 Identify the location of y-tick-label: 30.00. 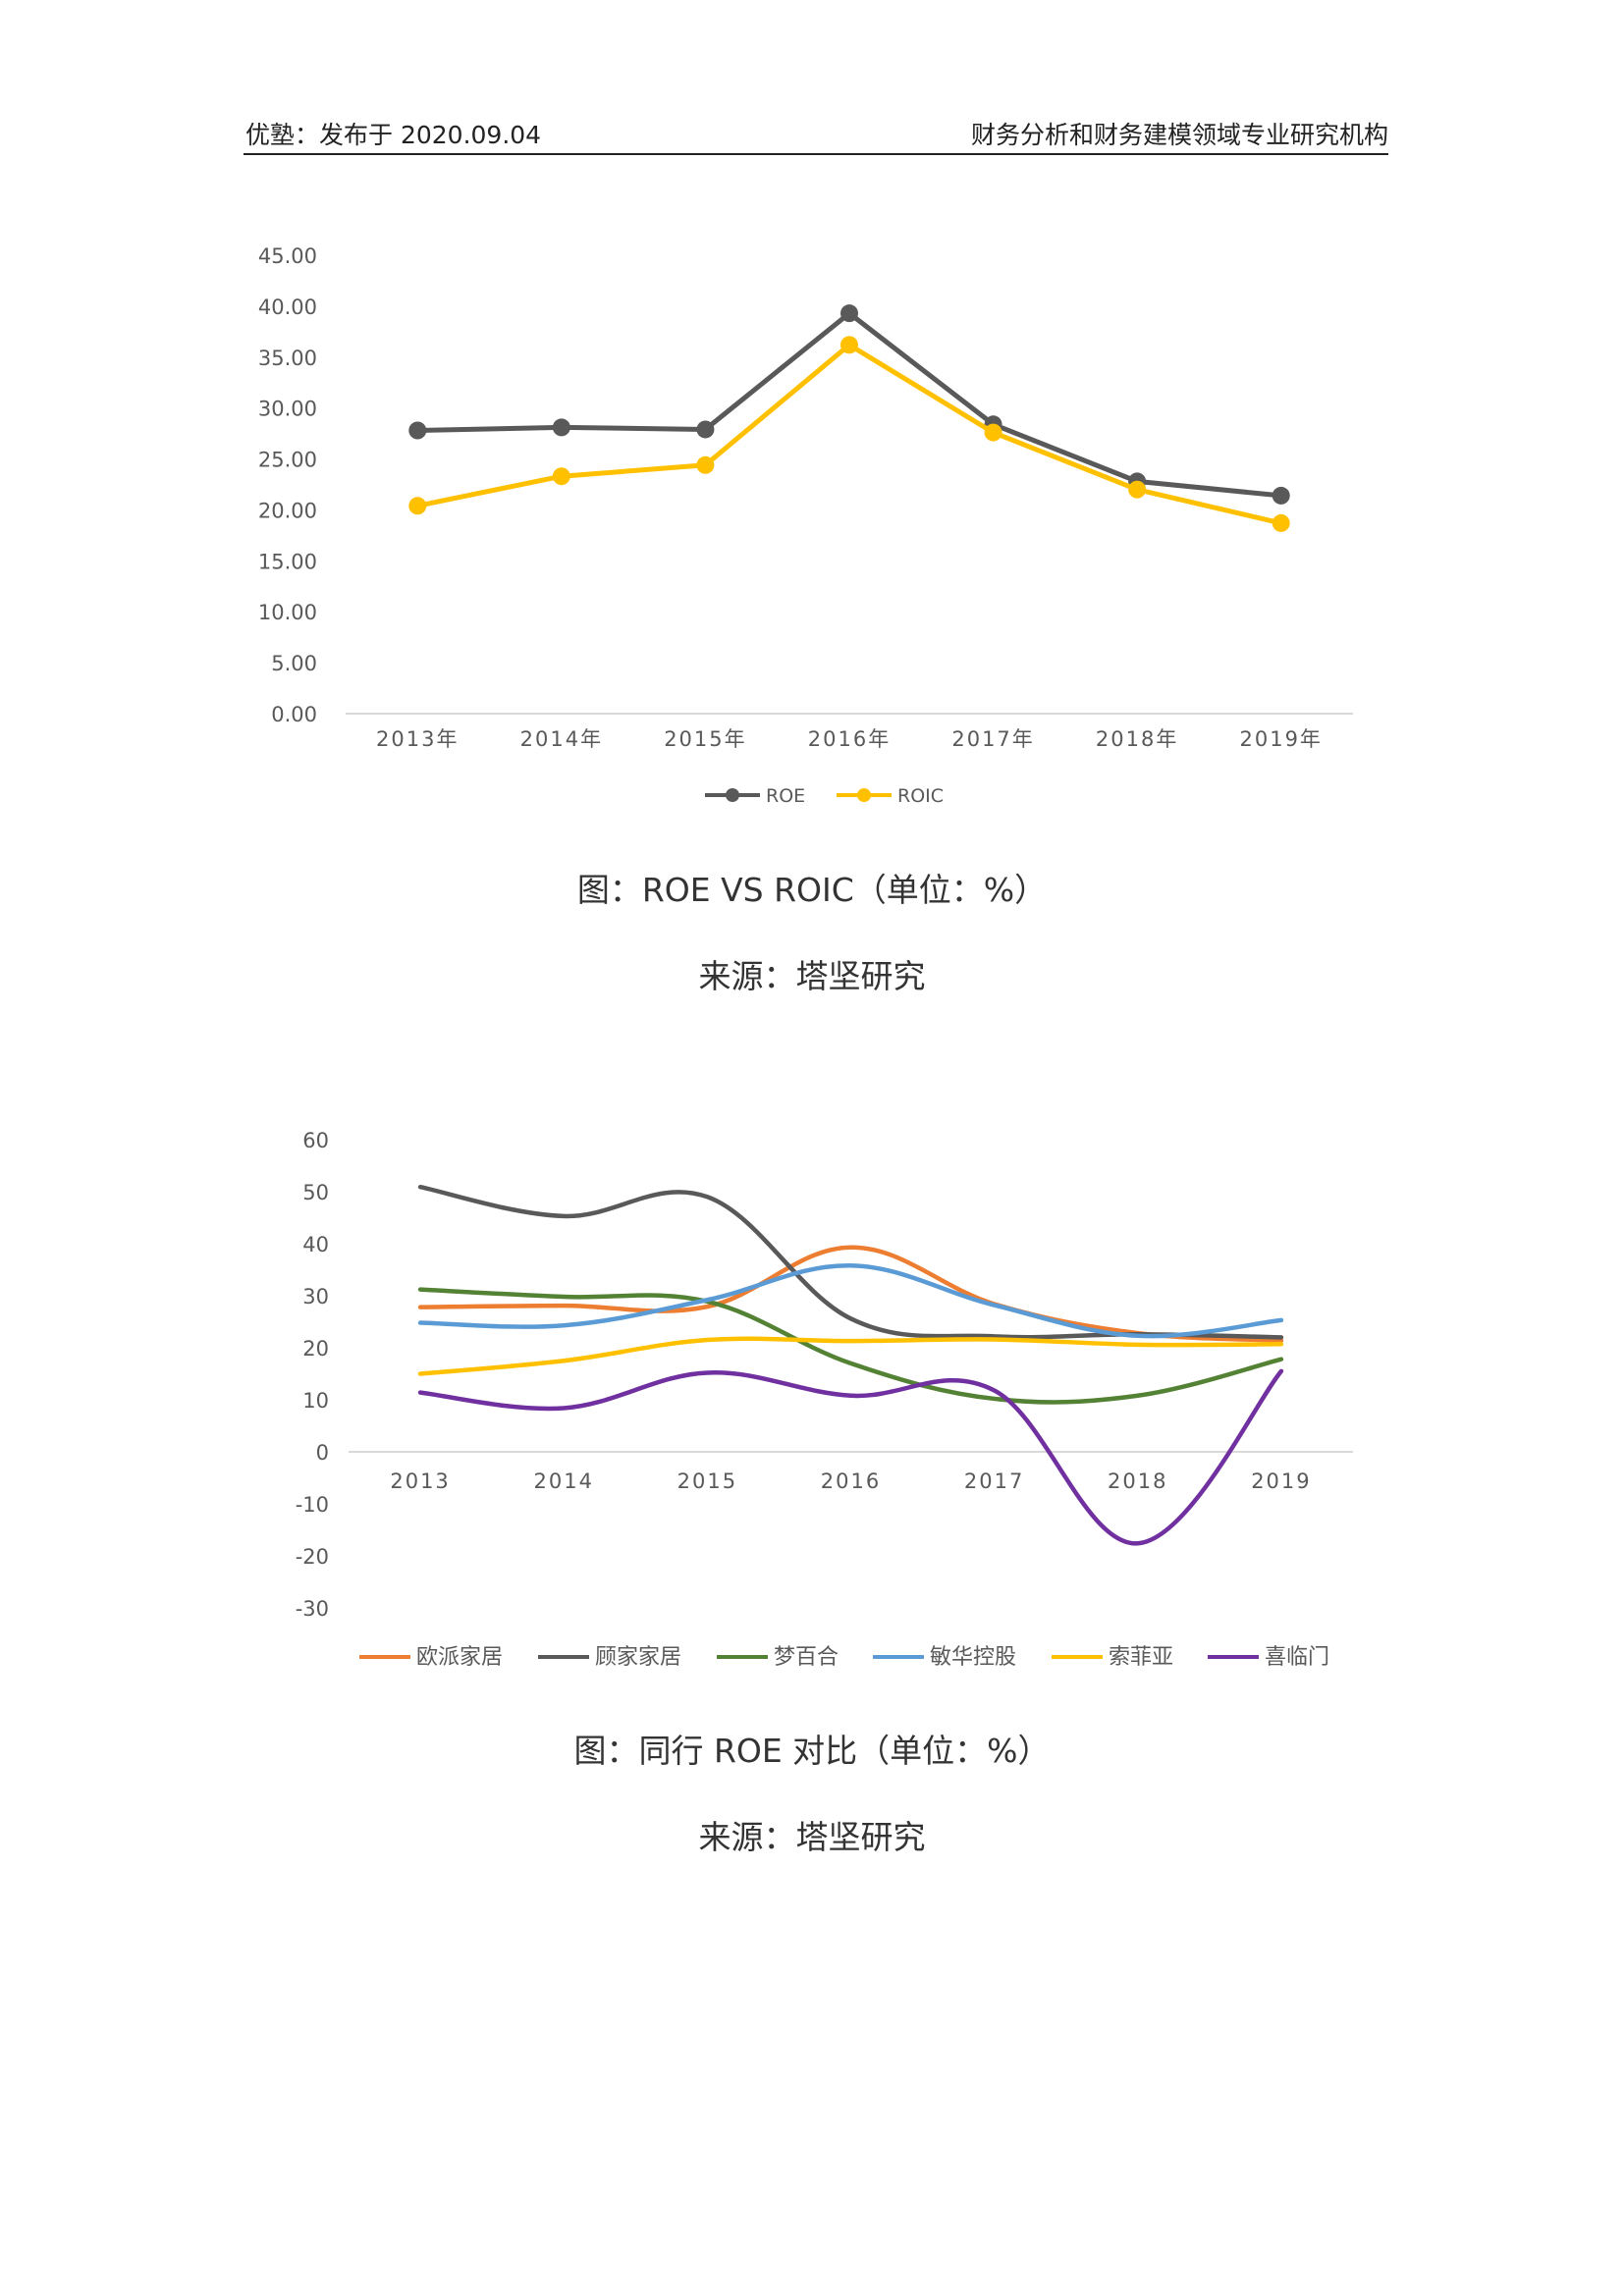
(287, 409).